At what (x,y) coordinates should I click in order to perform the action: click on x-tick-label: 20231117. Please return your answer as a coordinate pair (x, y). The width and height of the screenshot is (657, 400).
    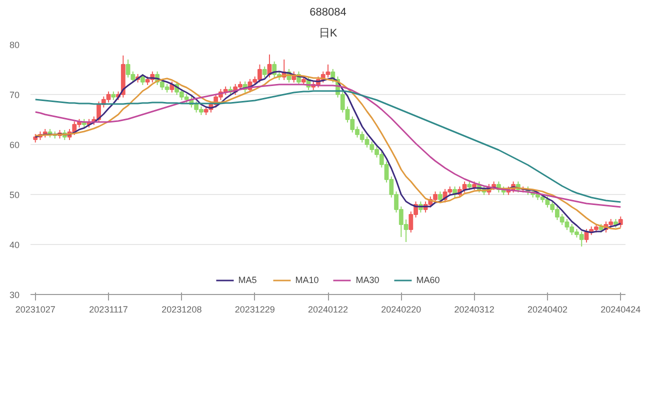
    Looking at the image, I should click on (108, 309).